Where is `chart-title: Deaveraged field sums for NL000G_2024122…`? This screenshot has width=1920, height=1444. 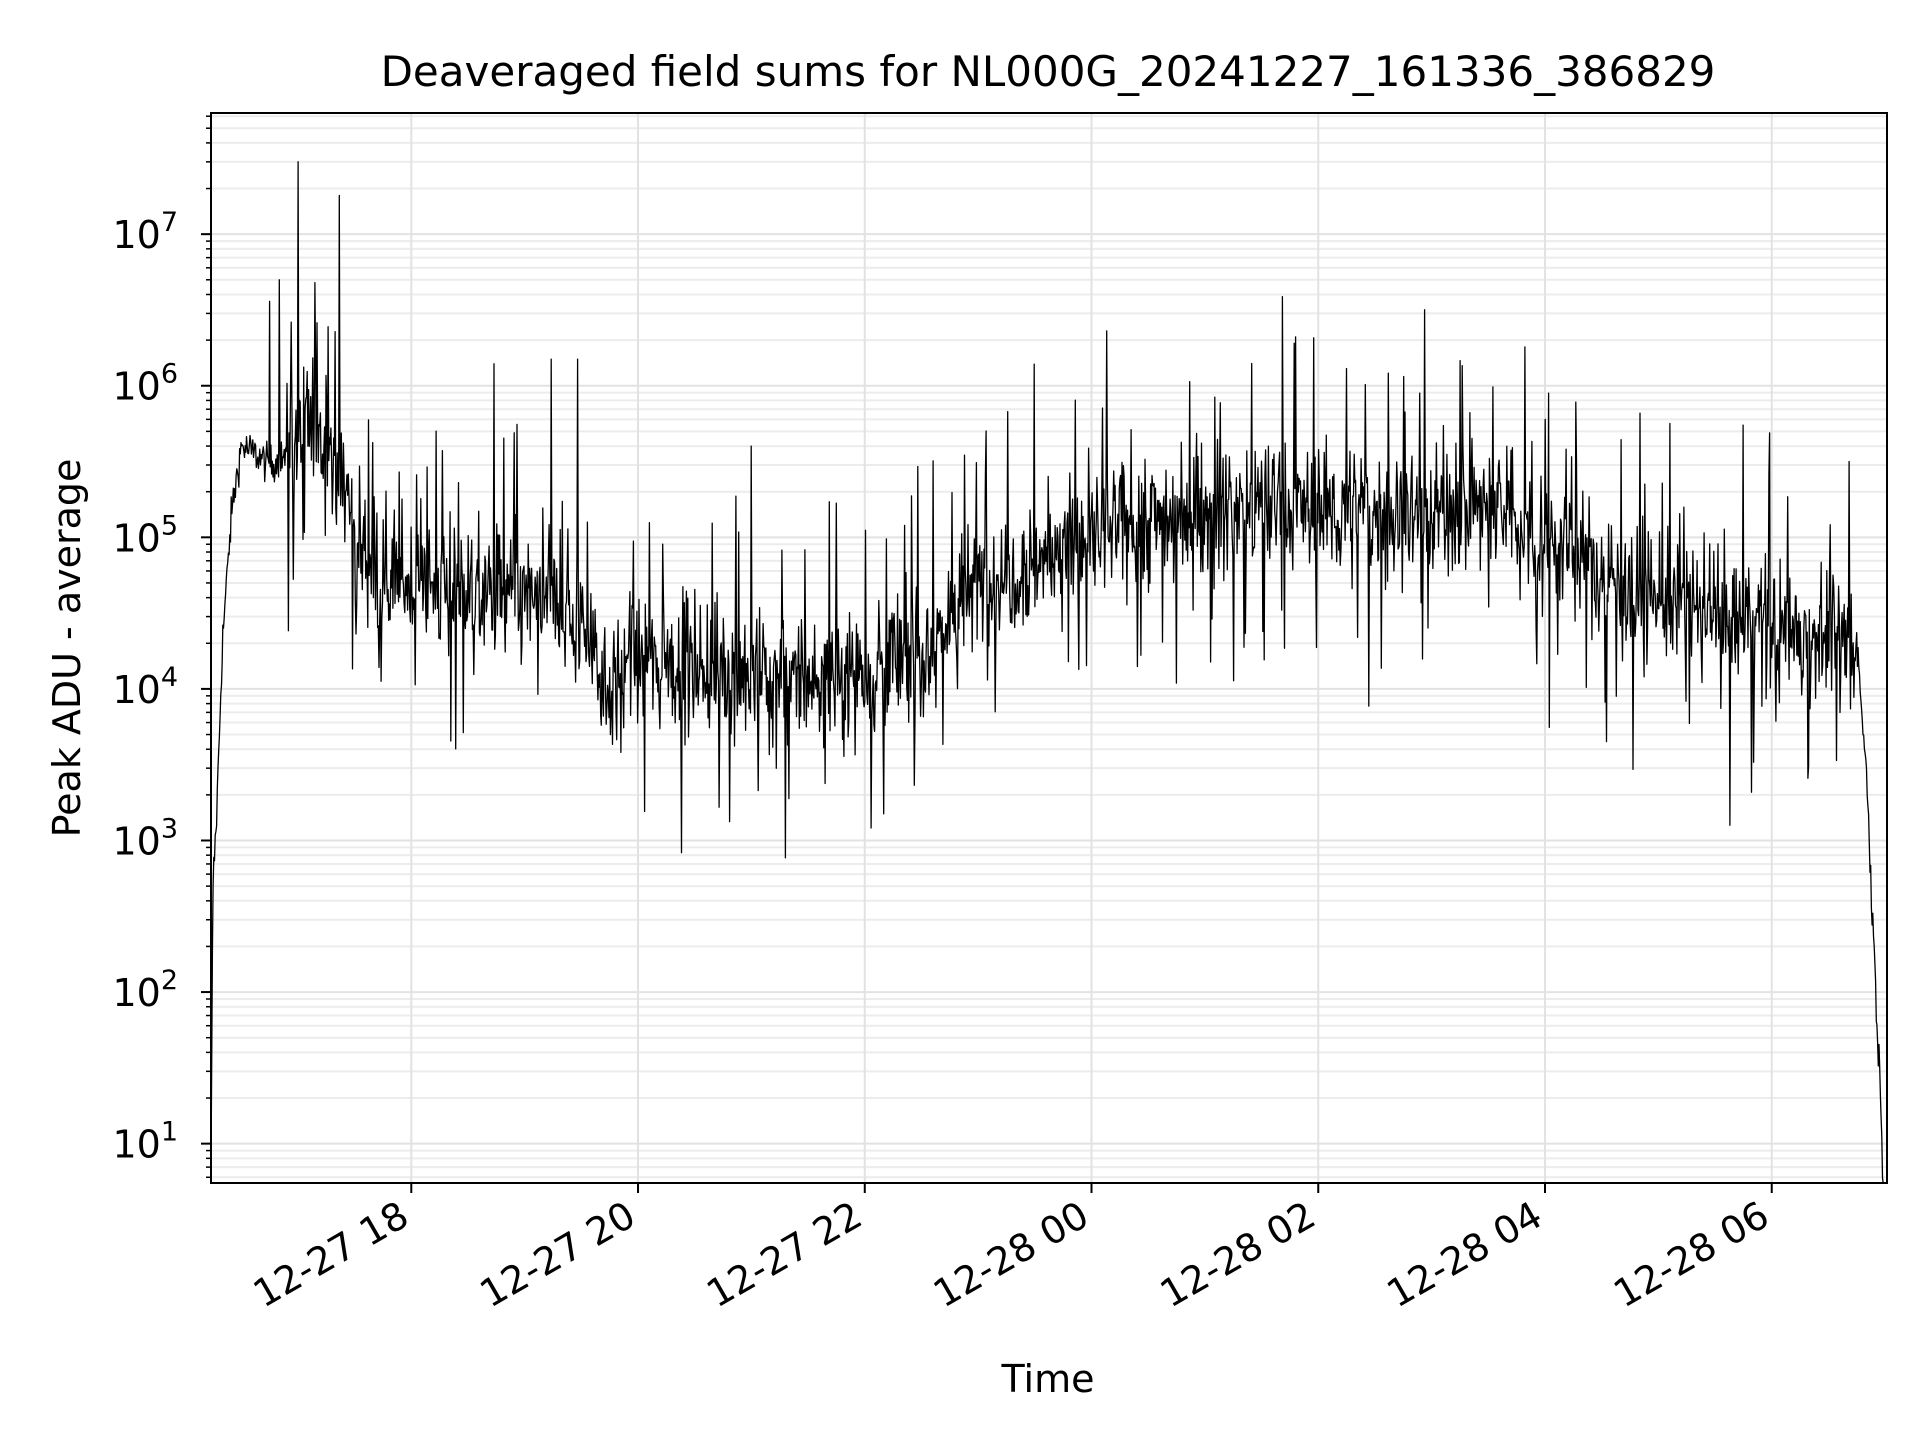
chart-title: Deaveraged field sums for NL000G_2024122… is located at coordinates (1048, 71).